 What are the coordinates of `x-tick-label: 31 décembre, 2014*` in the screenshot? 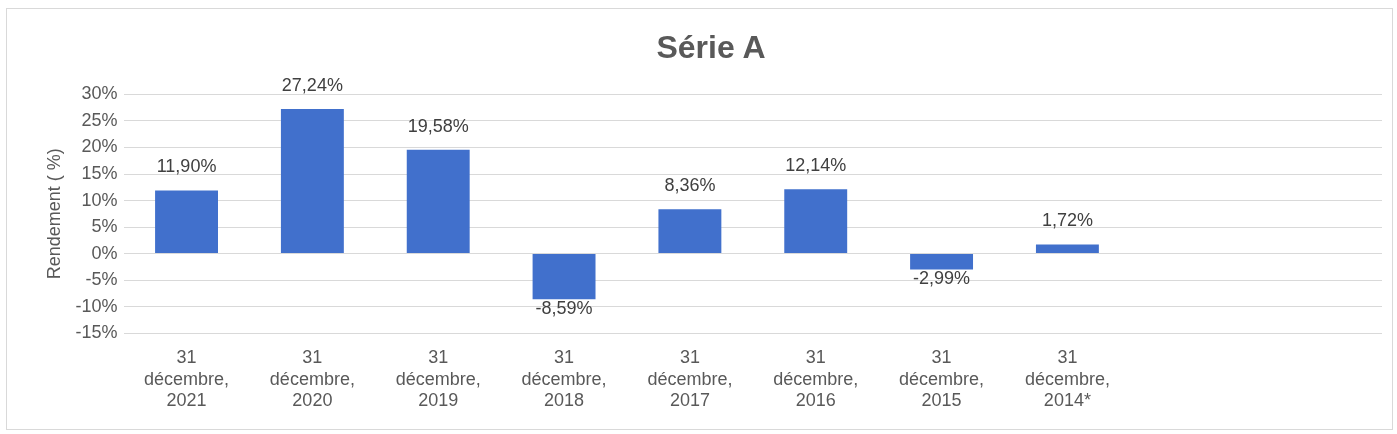 It's located at (1067, 378).